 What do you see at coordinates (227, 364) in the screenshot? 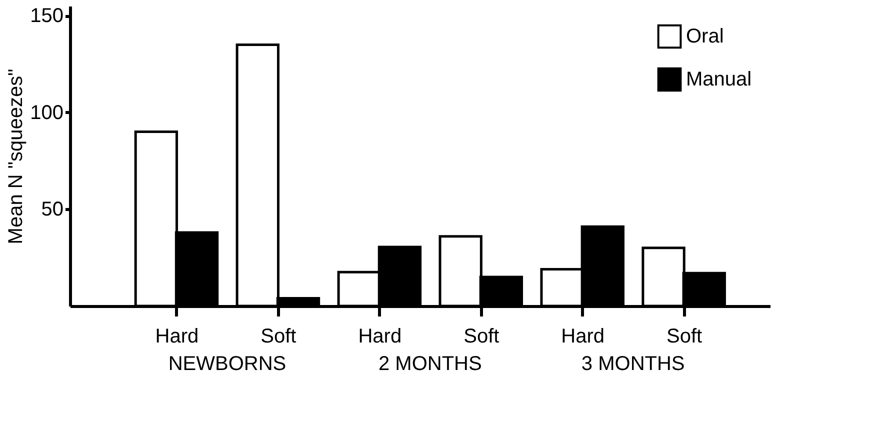
I see `text: NEWBORNS` at bounding box center [227, 364].